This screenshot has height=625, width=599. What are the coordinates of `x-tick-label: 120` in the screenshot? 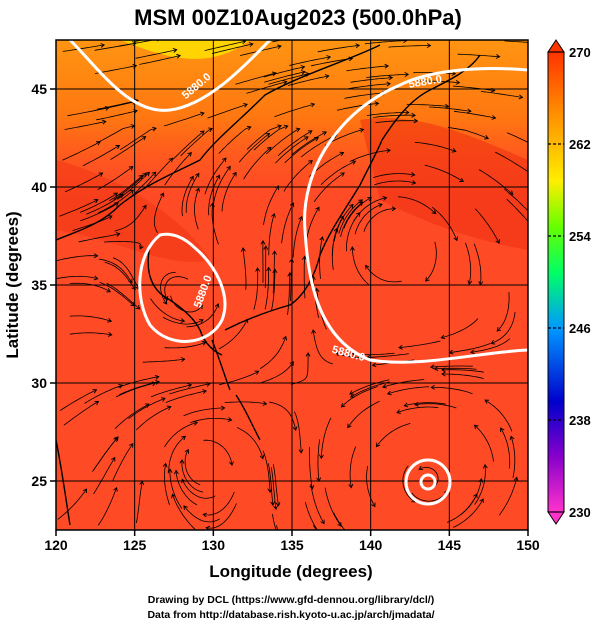 It's located at (56, 545).